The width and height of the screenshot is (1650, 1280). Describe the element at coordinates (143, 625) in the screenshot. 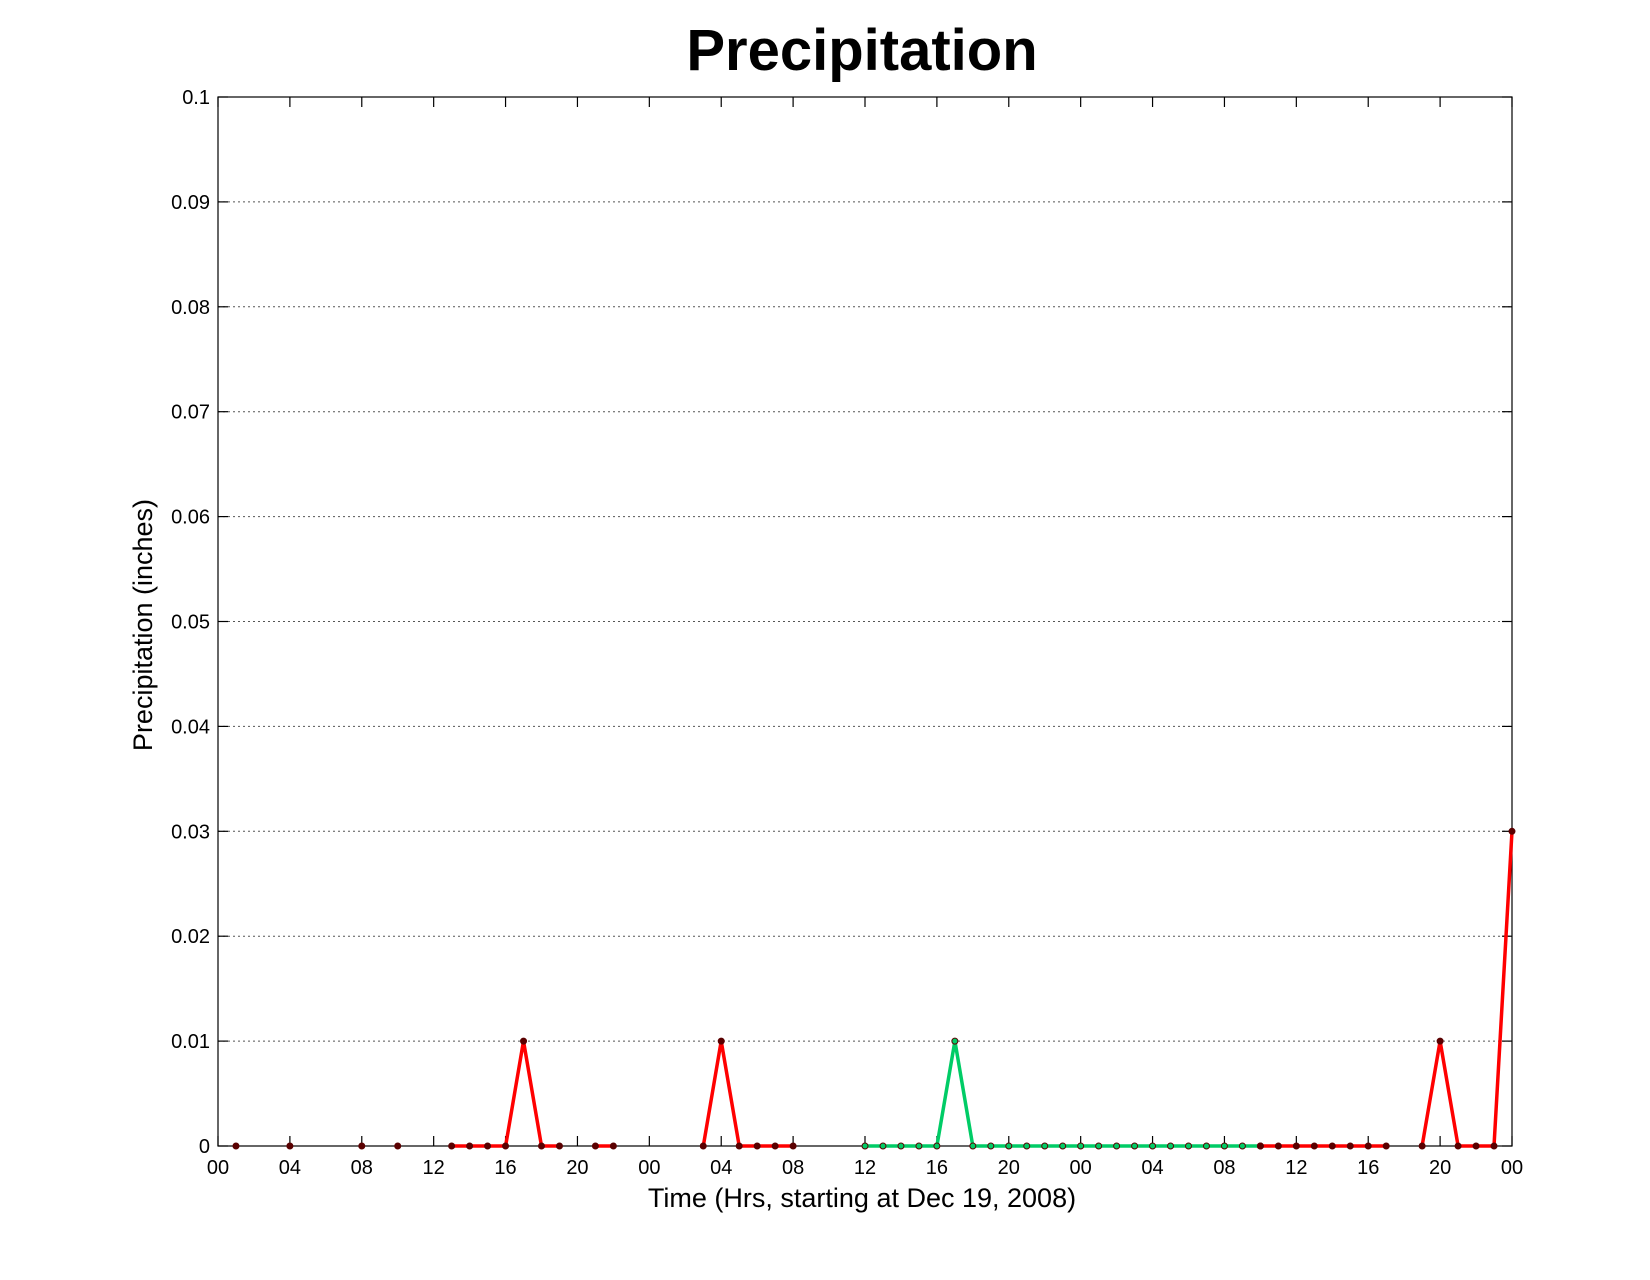

I see `y-axis-label: Precipitation (inches)` at that location.